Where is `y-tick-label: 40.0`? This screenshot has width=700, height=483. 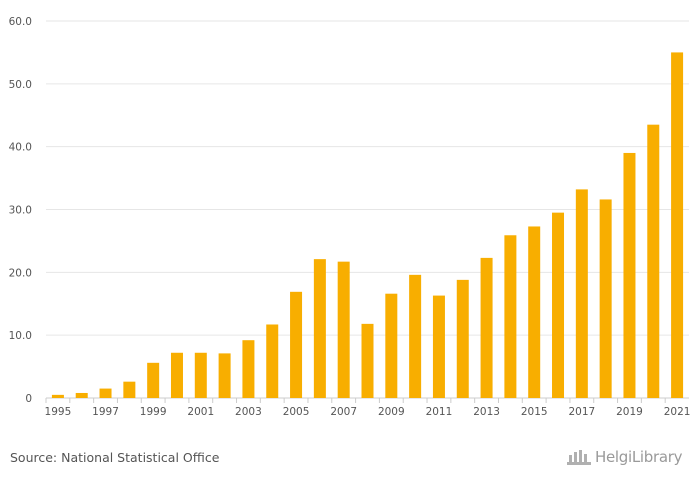
y-tick-label: 40.0 is located at coordinates (20, 148).